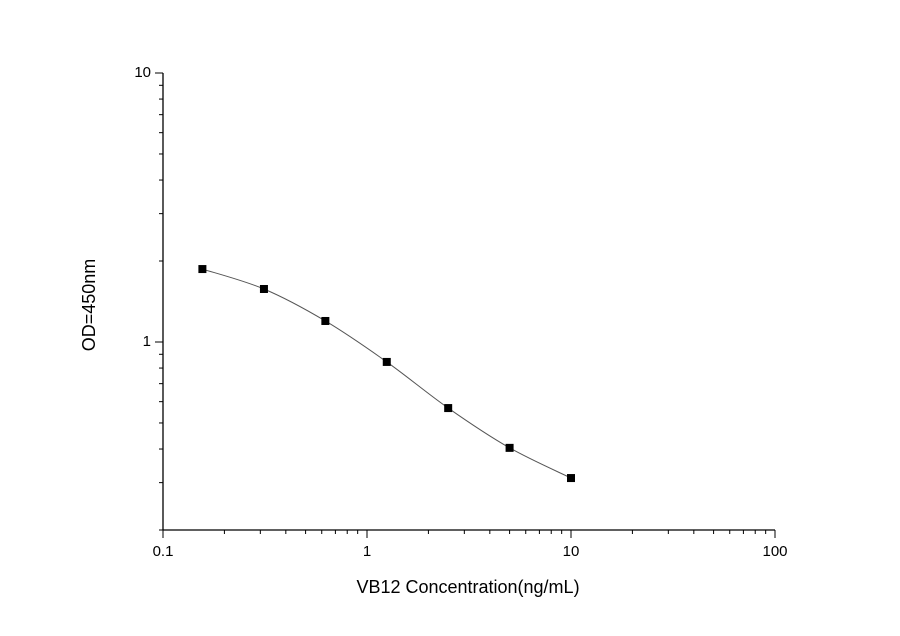  I want to click on x-tick-label: 0.1, so click(163, 551).